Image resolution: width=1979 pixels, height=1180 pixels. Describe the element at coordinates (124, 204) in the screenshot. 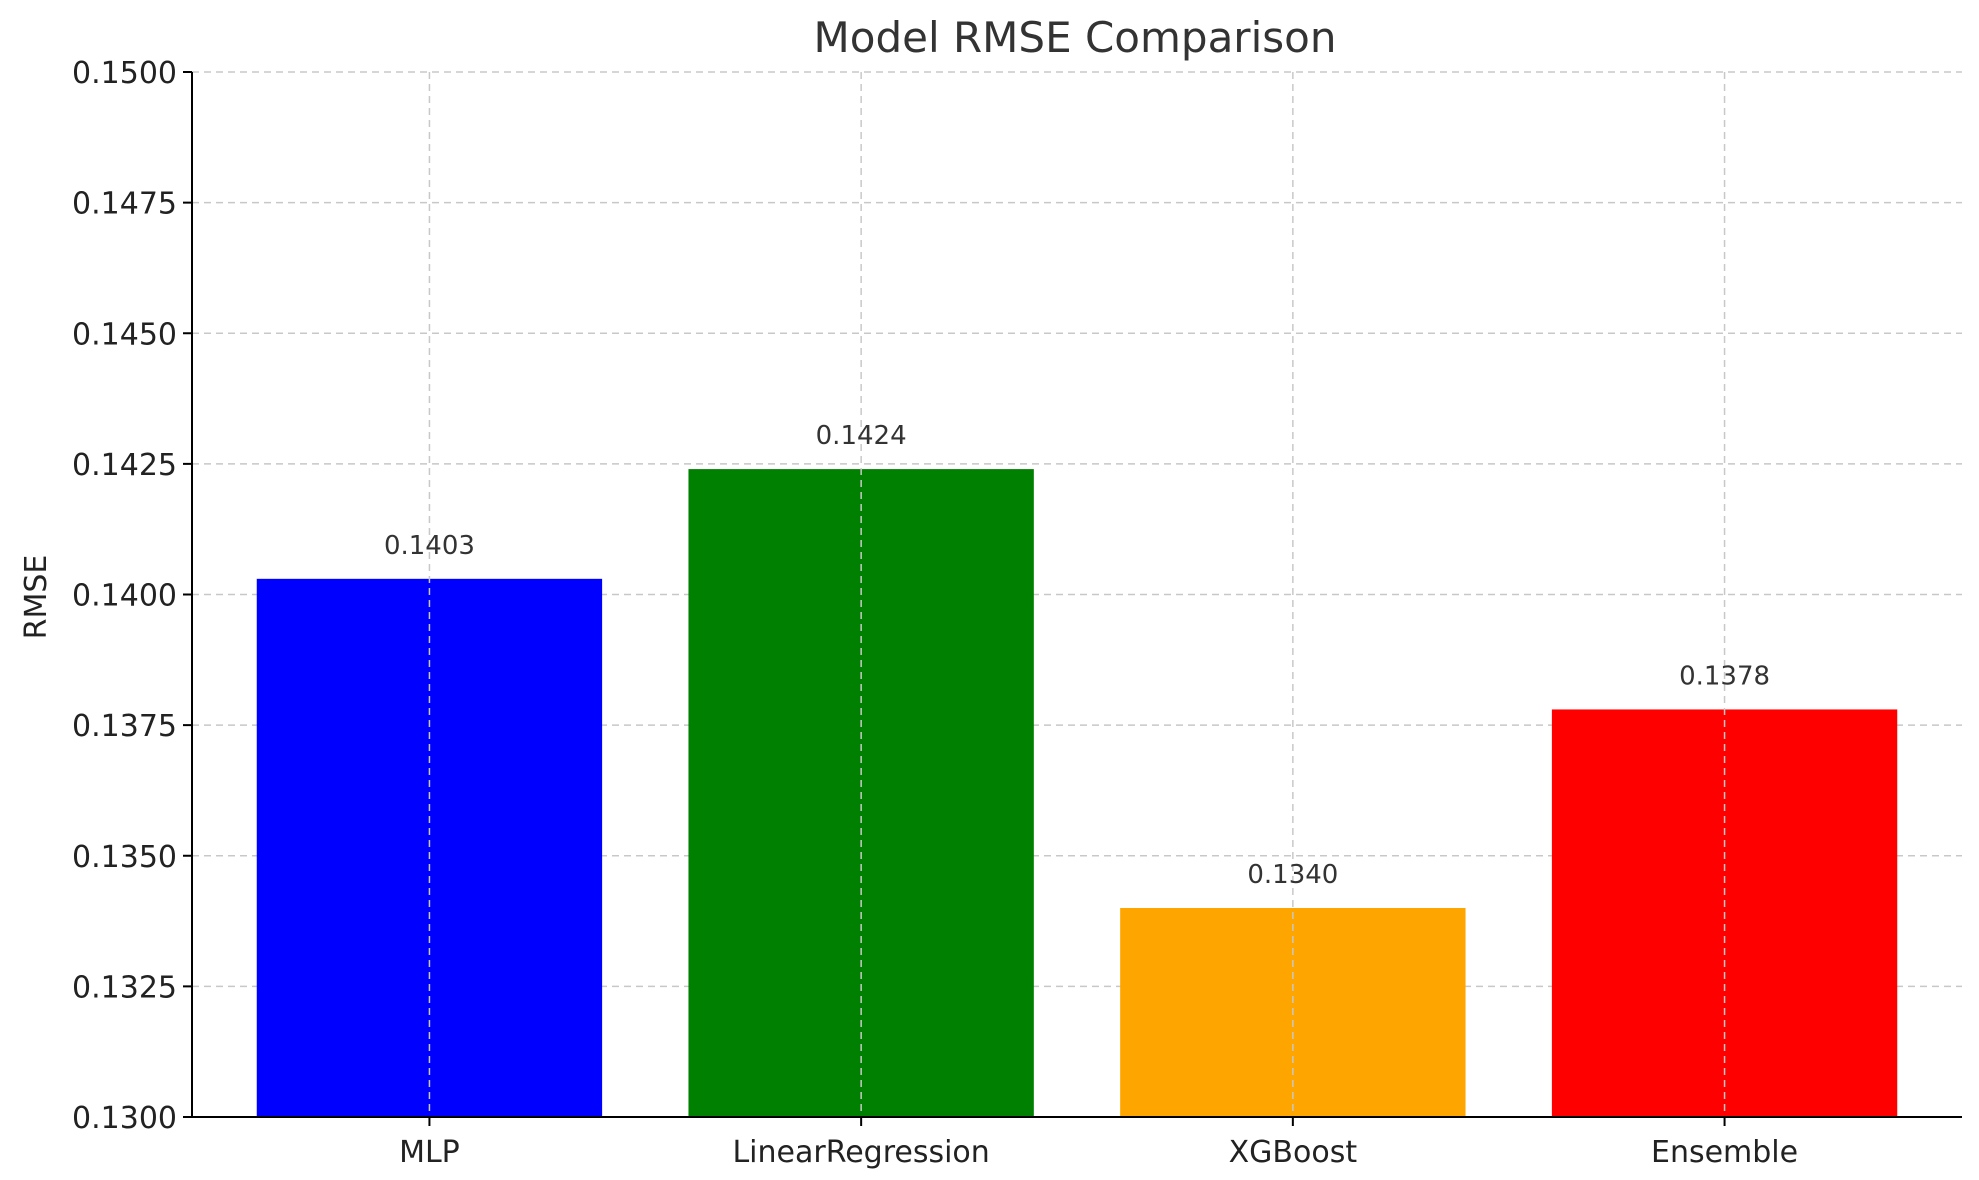

I see `y-tick-label: 0.1475` at that location.